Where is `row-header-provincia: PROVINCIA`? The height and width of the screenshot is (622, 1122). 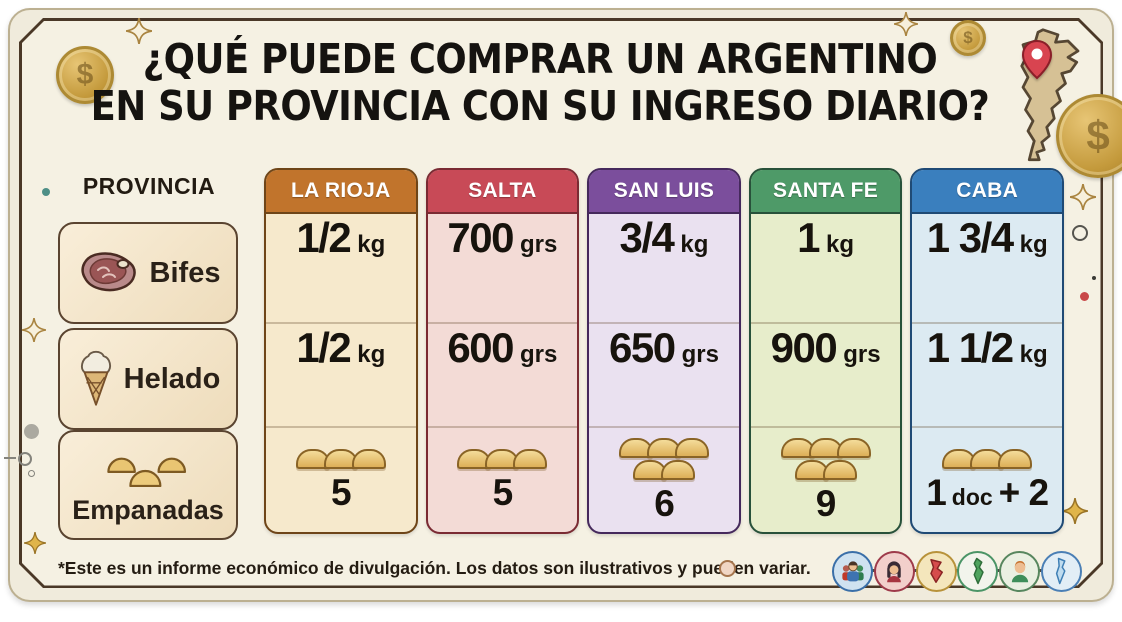 row-header-provincia: PROVINCIA is located at coordinates (149, 186).